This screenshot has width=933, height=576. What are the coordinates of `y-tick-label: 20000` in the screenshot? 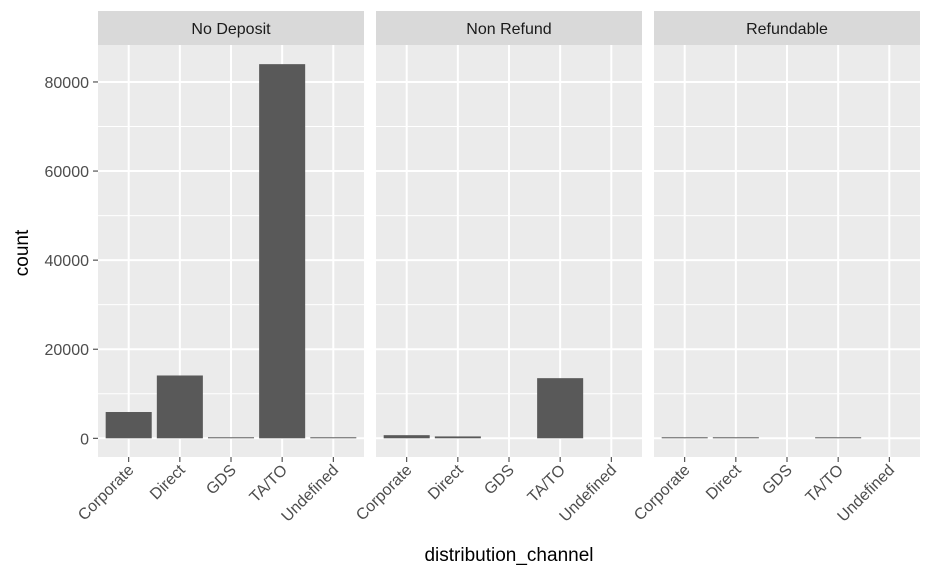 It's located at (67, 350).